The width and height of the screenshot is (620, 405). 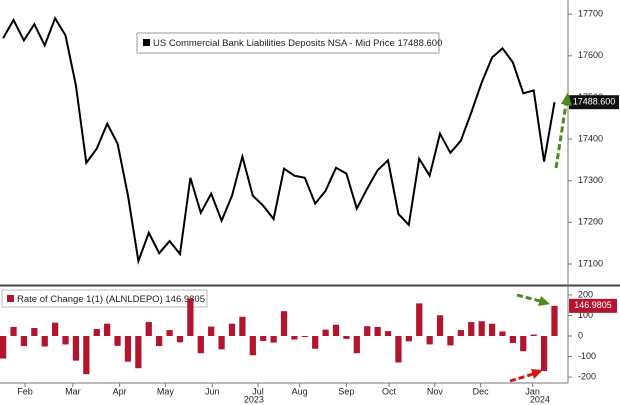 I want to click on x-tick-label: Mar, so click(x=73, y=391).